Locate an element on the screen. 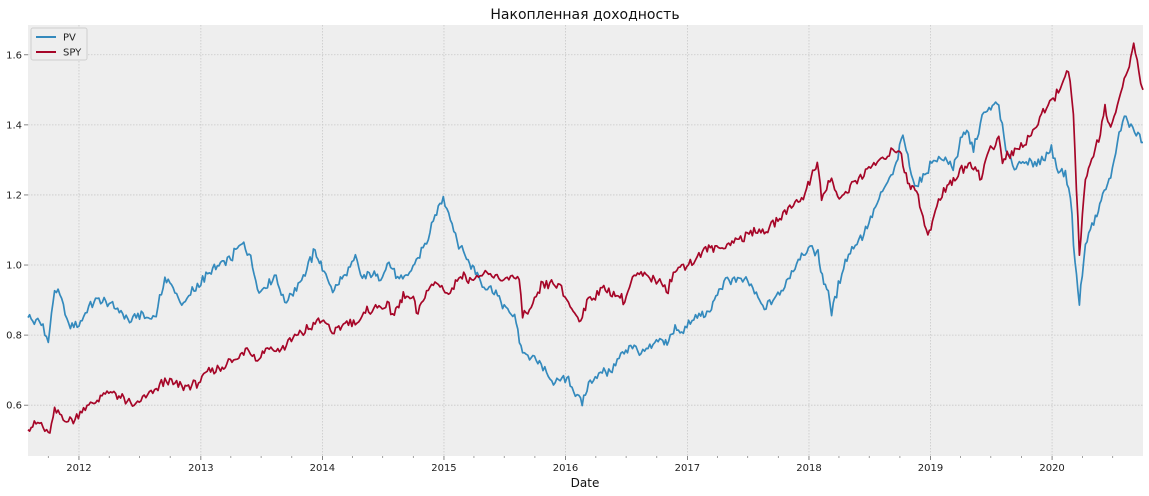 This screenshot has width=1149, height=496. chart-title: Накопленная доходность is located at coordinates (584, 15).